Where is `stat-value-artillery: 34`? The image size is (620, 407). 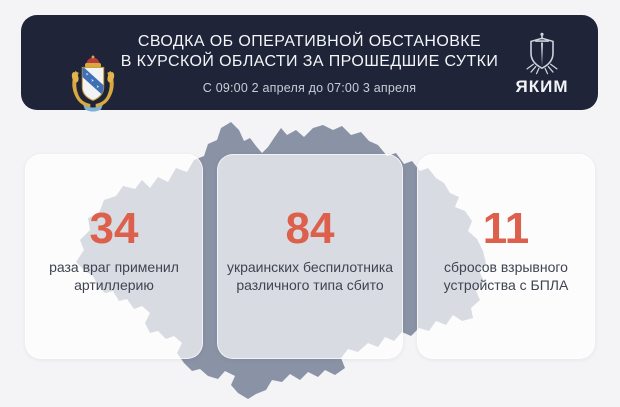 stat-value-artillery: 34 is located at coordinates (114, 228).